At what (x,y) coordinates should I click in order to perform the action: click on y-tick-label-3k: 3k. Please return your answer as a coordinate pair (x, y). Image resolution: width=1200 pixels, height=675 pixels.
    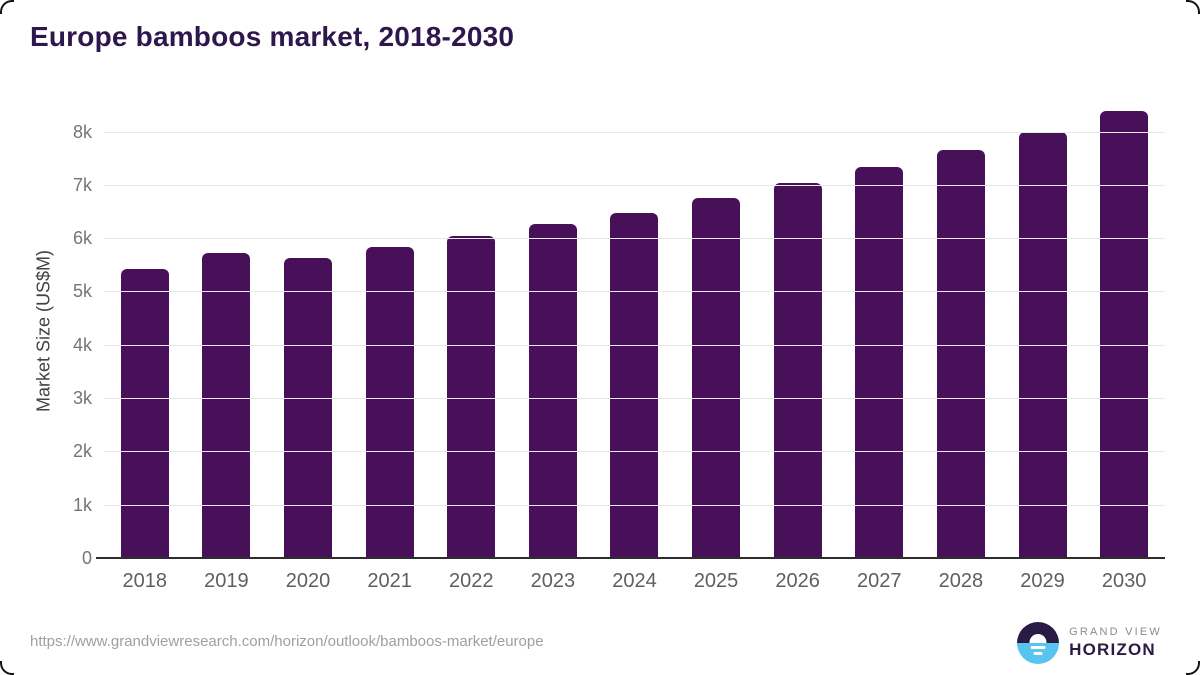
    Looking at the image, I should click on (82, 398).